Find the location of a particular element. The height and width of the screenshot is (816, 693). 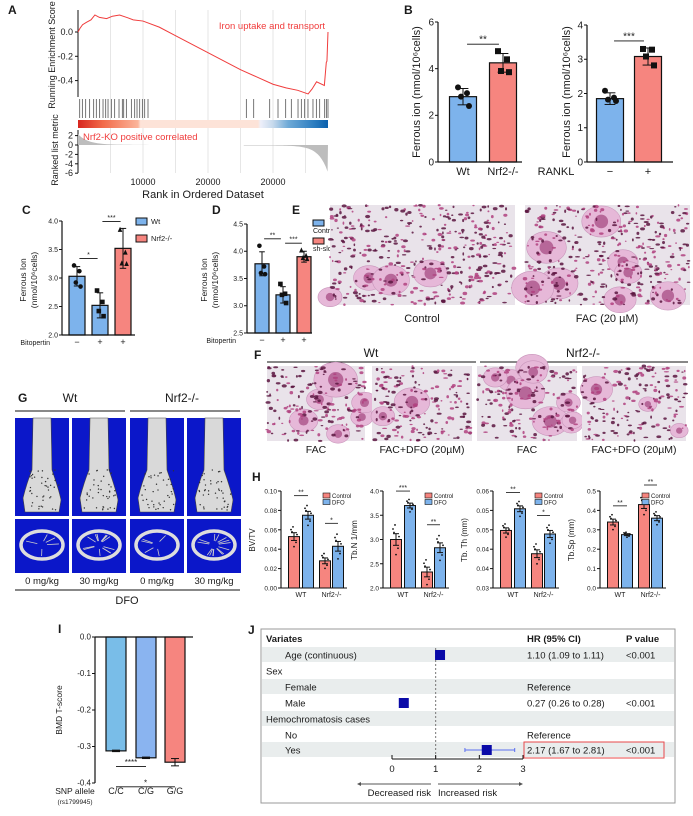

ranked-metric-negative is located at coordinates (285, 158).